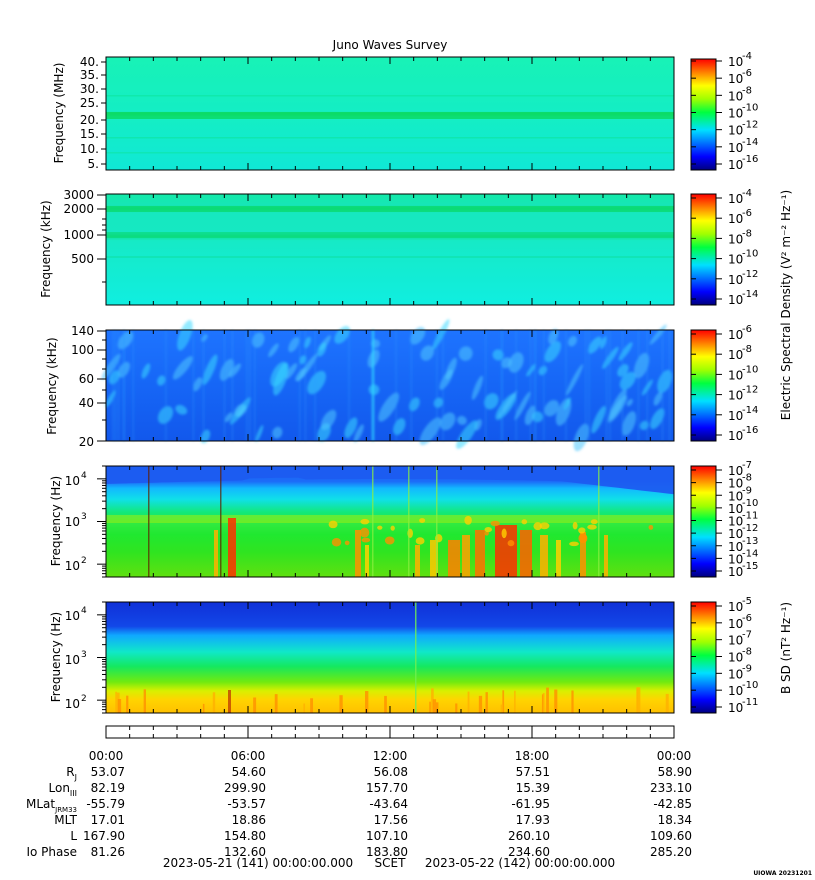 The height and width of the screenshot is (880, 815). Describe the element at coordinates (529, 836) in the screenshot. I see `ephem-value: 260.10` at that location.